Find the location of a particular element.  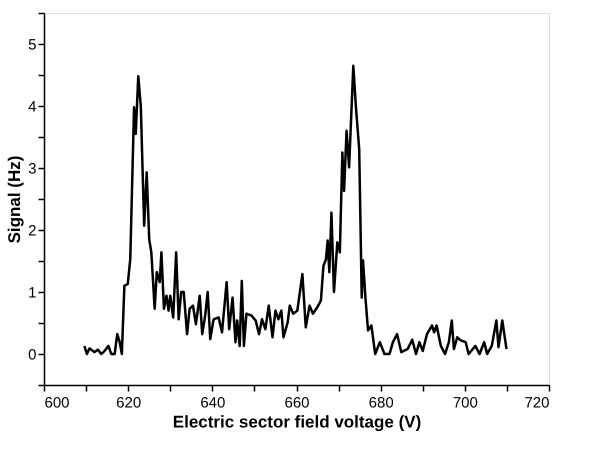

x-tick-label: 720 is located at coordinates (537, 403).